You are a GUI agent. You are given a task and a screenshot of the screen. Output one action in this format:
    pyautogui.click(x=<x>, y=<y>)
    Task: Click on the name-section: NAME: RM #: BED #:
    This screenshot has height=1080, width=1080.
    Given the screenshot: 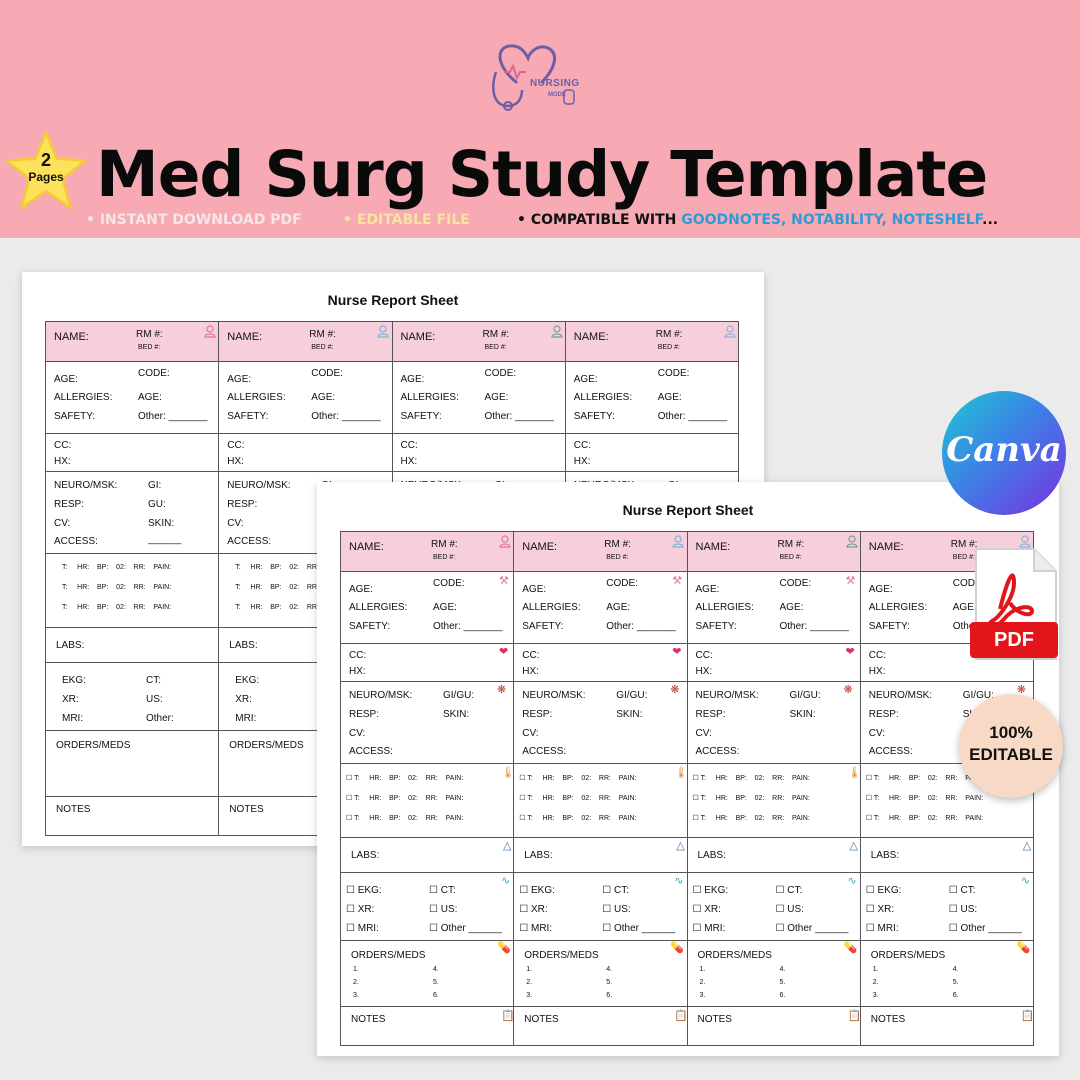 What is the action you would take?
    pyautogui.click(x=132, y=342)
    